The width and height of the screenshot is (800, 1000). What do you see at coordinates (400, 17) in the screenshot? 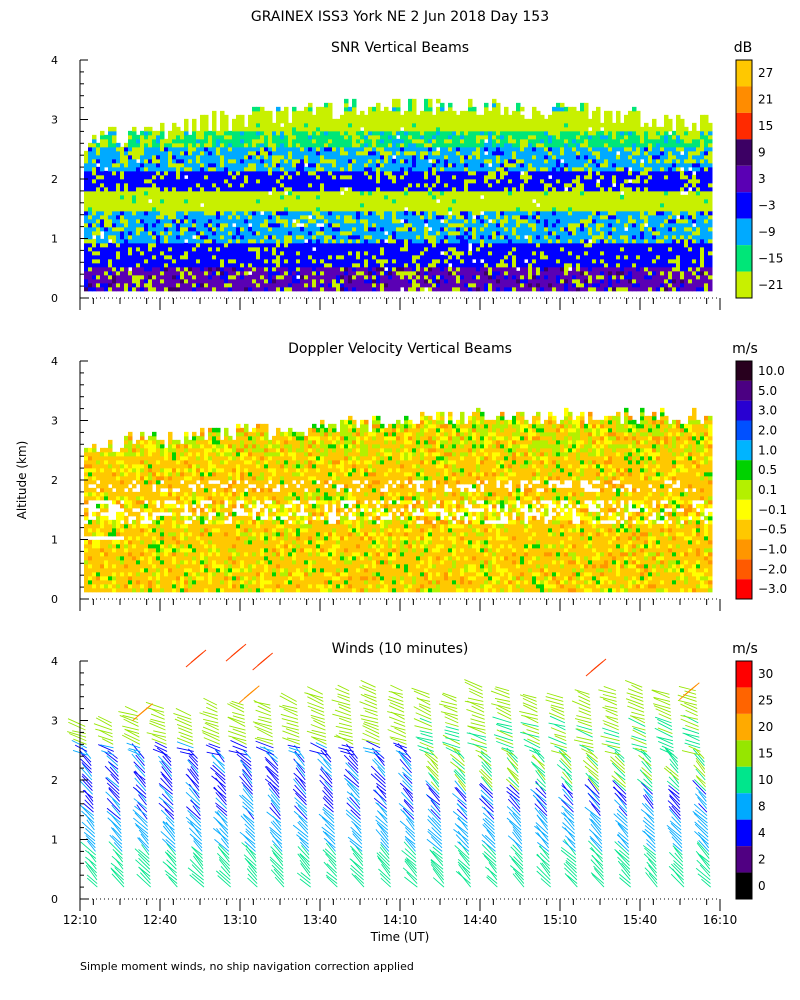
I see `figure-title: GRAINEX ISS3 York NE 2 Jun 2018 Day 153` at bounding box center [400, 17].